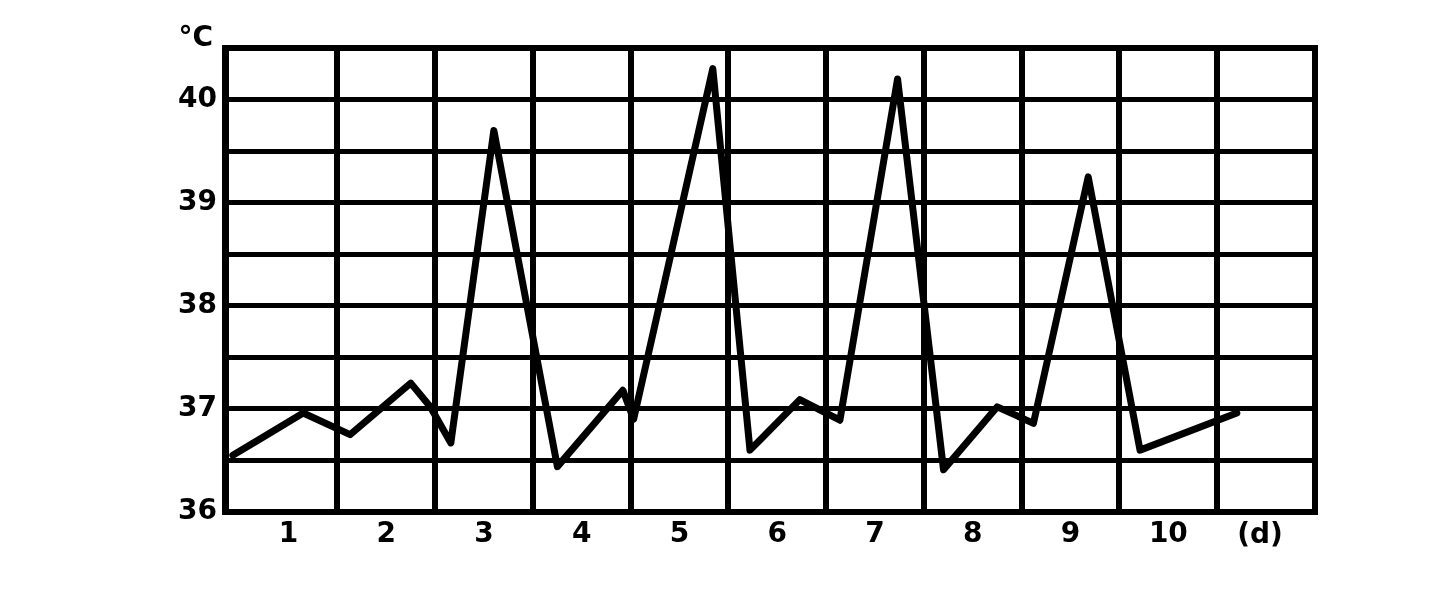  Describe the element at coordinates (1168, 533) in the screenshot. I see `x-tick-label: 10` at that location.